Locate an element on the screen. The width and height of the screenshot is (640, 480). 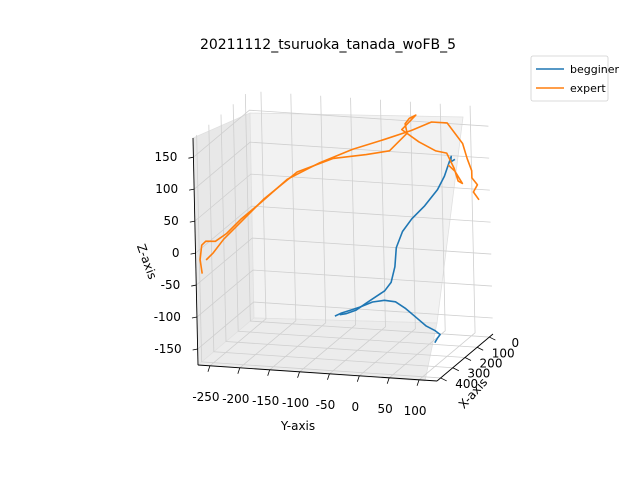
y-axis-label: Y-axis is located at coordinates (297, 426).